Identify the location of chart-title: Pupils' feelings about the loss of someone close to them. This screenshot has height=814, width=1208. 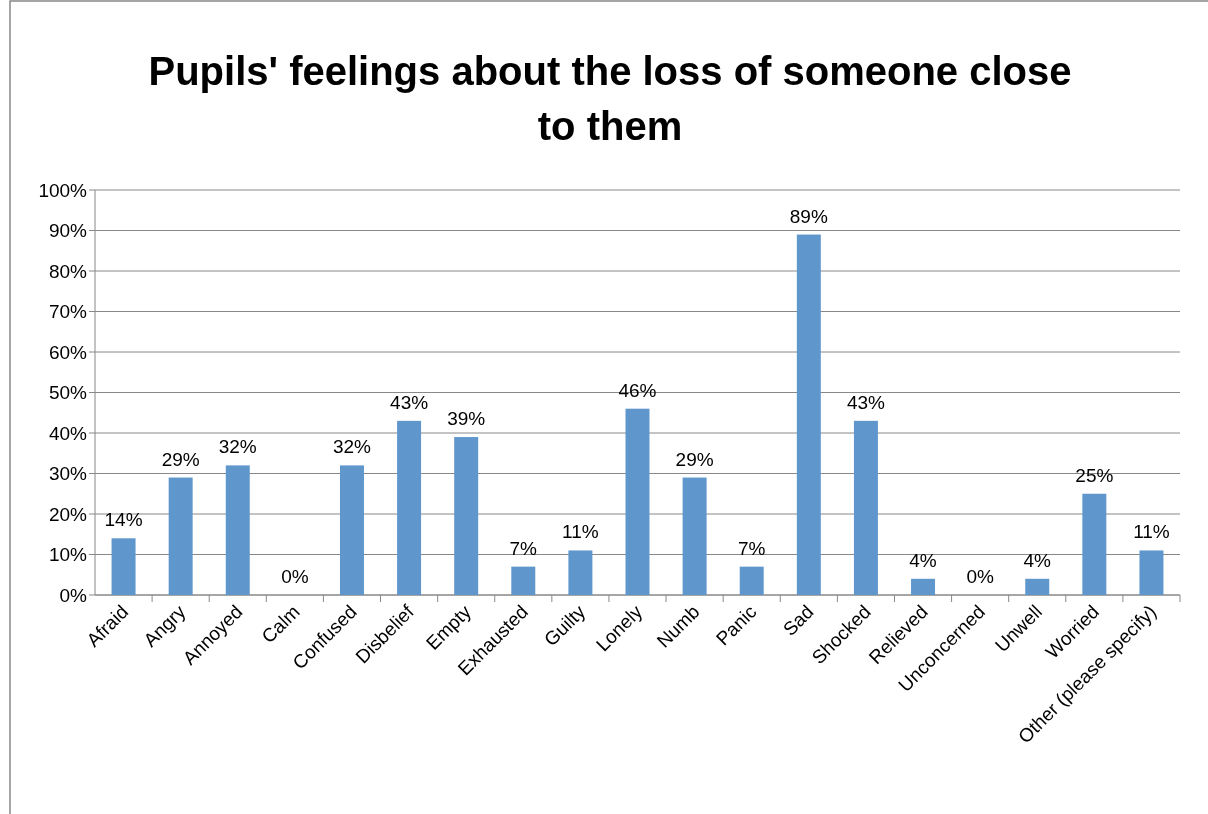
(610, 98).